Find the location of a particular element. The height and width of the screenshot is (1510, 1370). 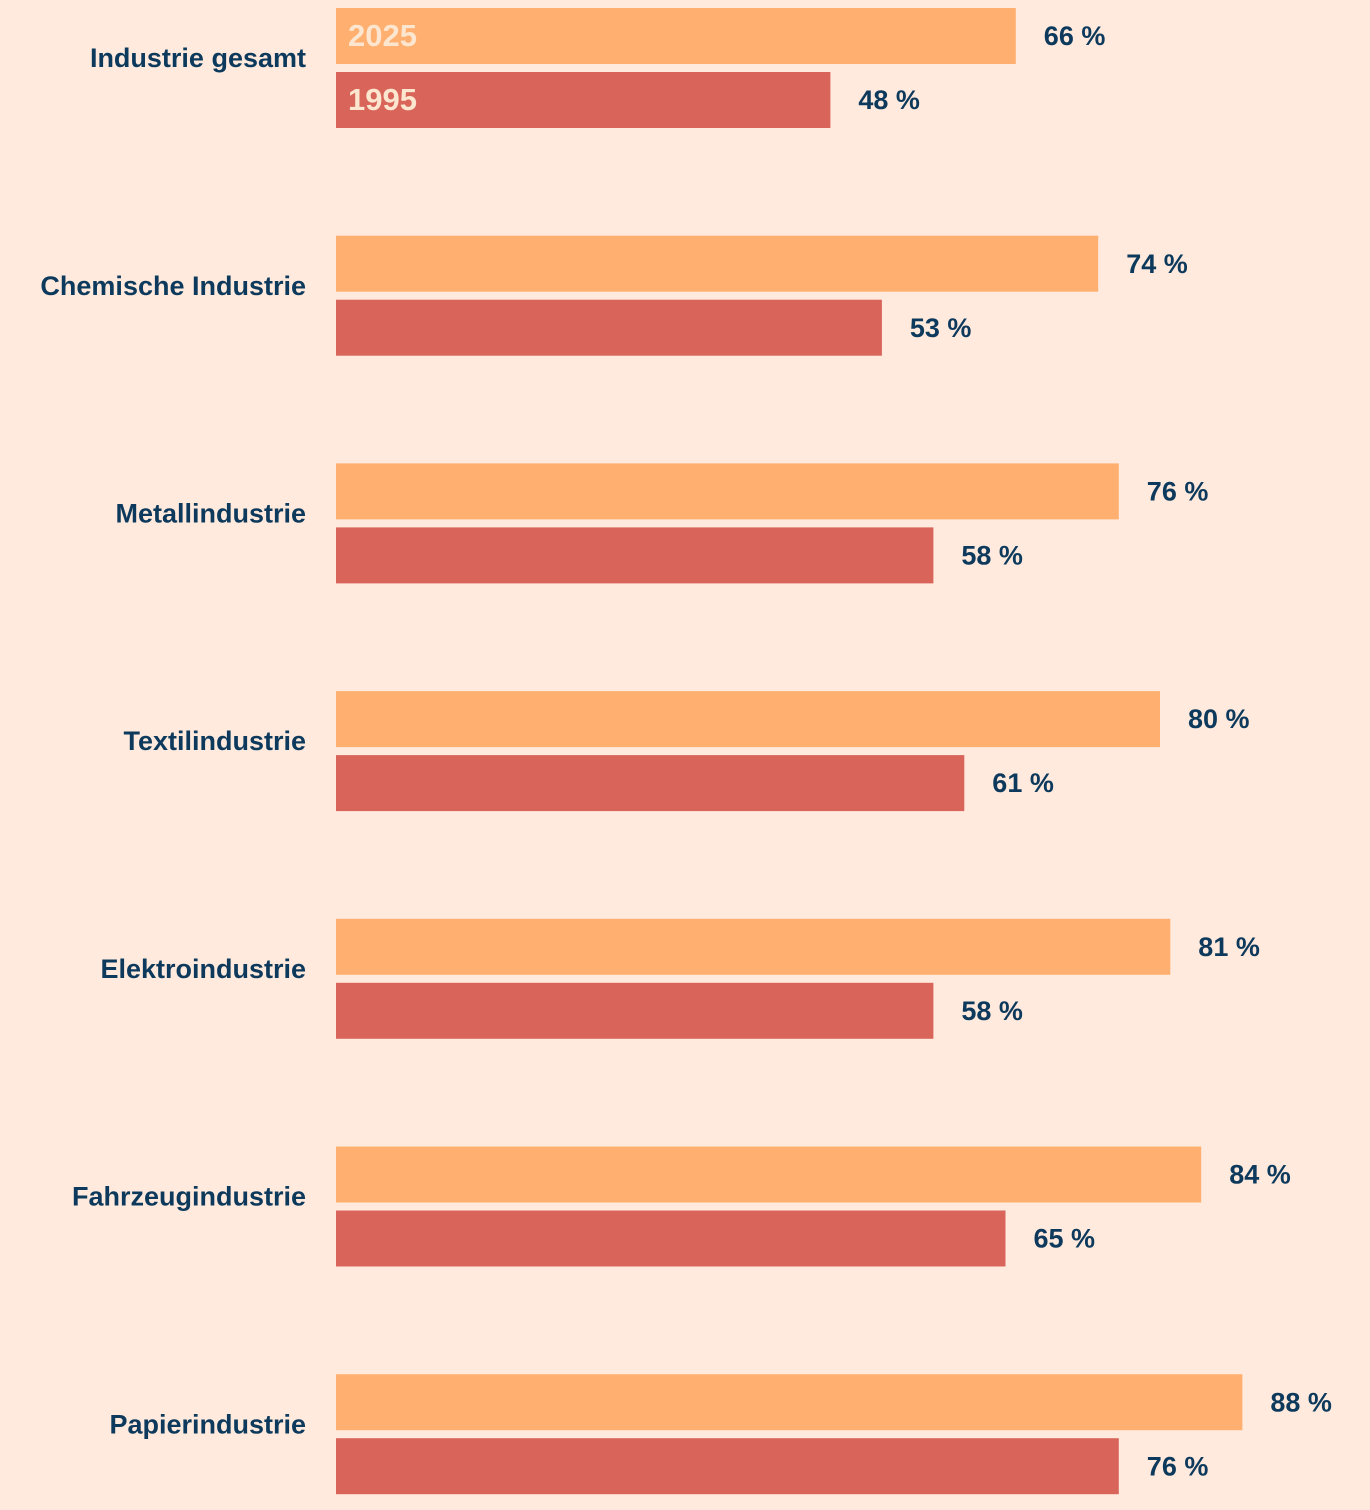

category-label: Papierindustrie is located at coordinates (207, 1424).